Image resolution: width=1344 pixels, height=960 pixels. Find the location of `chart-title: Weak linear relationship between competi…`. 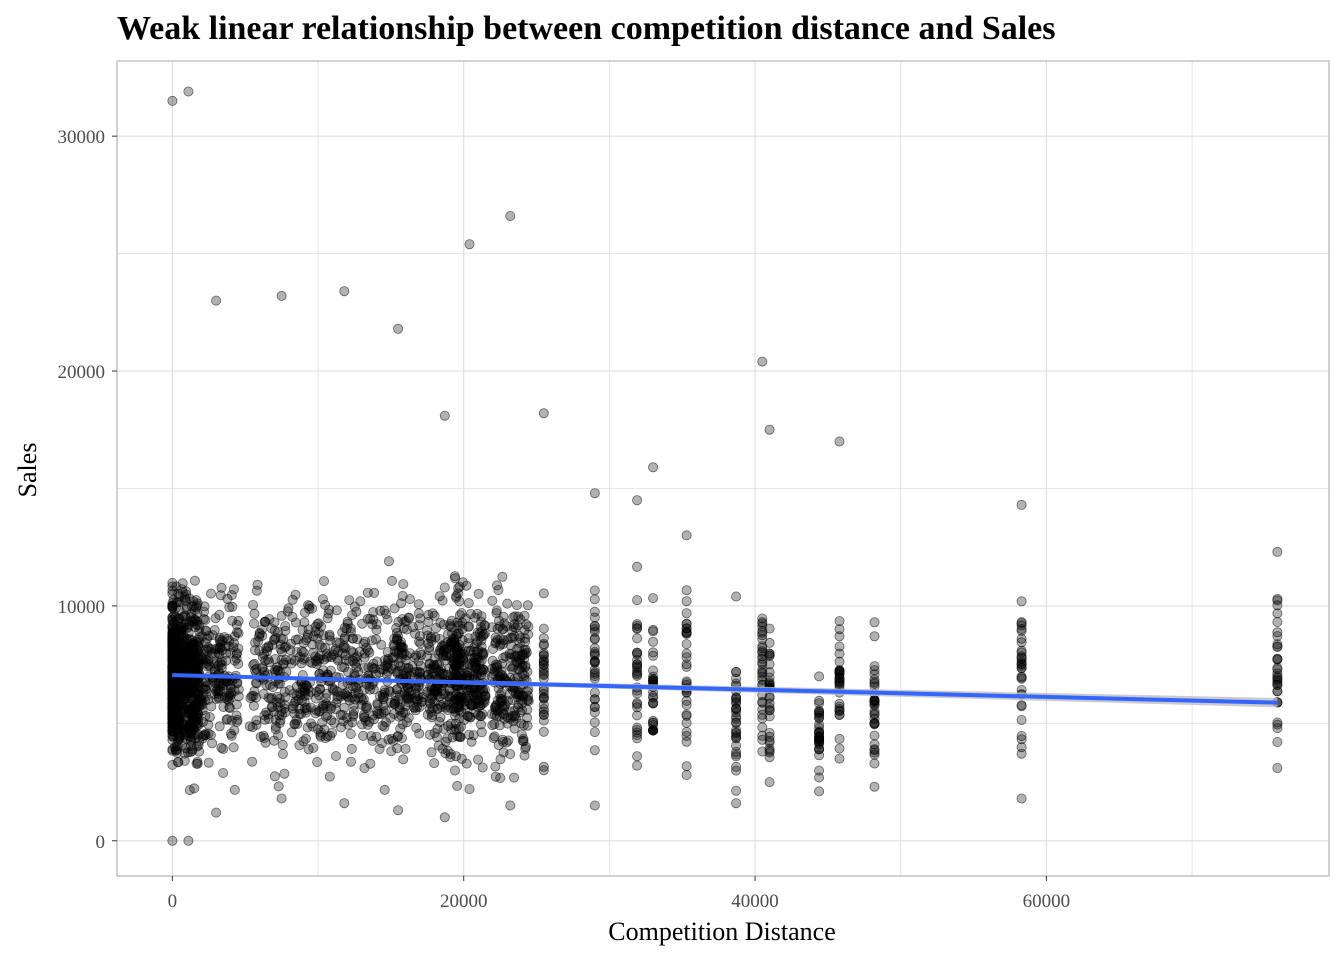

chart-title: Weak linear relationship between competi… is located at coordinates (586, 28).